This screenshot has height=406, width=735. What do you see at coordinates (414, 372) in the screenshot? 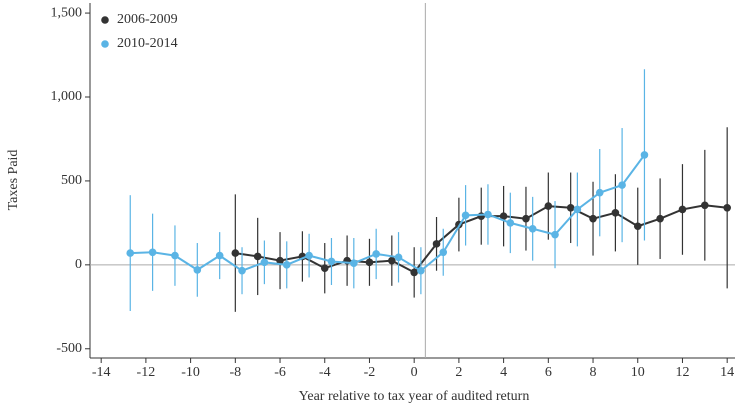
I see `x-tick-label: 0` at bounding box center [414, 372].